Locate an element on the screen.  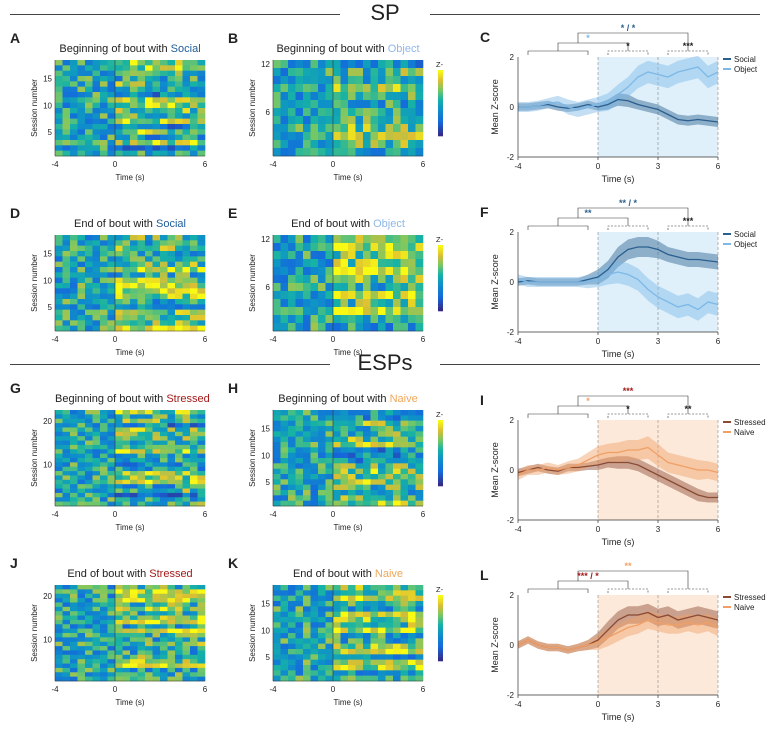
x-tick-label: 0 is located at coordinates (598, 341).